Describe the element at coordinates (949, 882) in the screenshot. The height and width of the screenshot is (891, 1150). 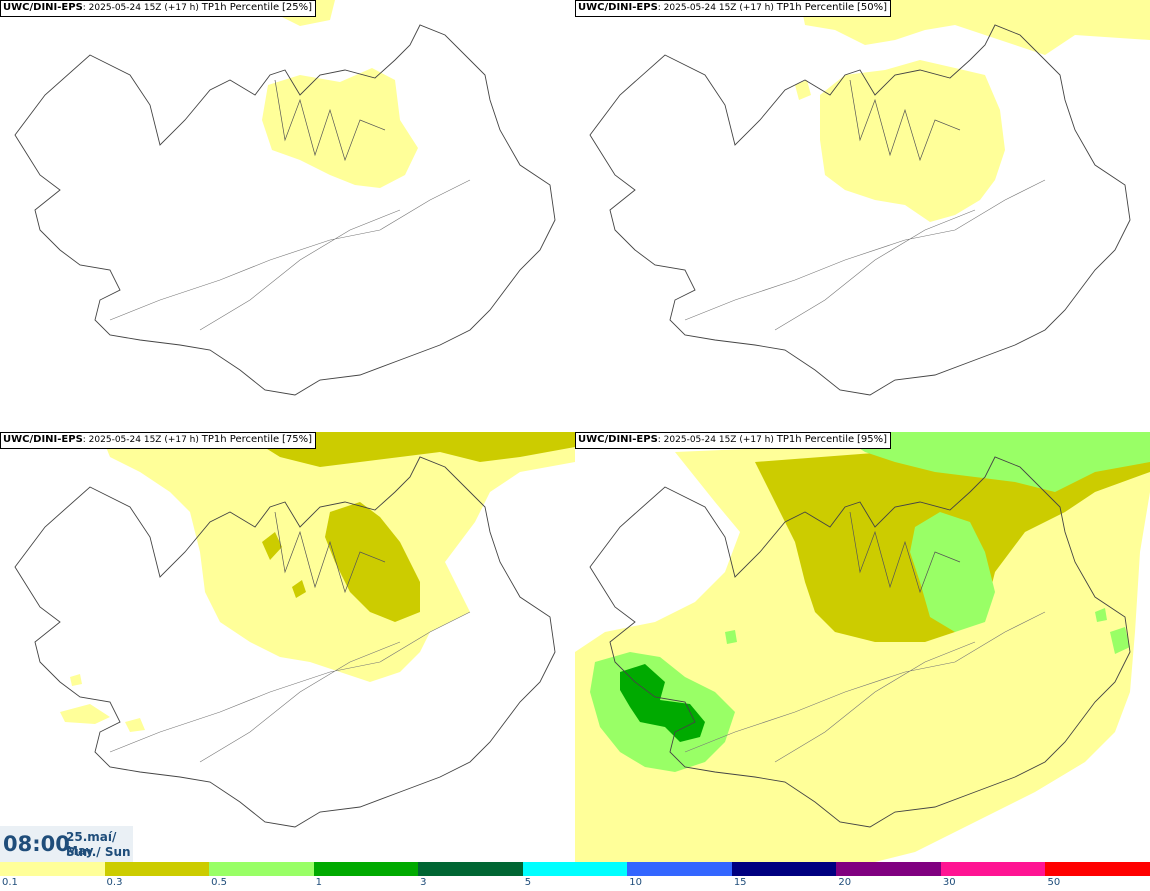
I see `legend-tick-label: 30` at that location.